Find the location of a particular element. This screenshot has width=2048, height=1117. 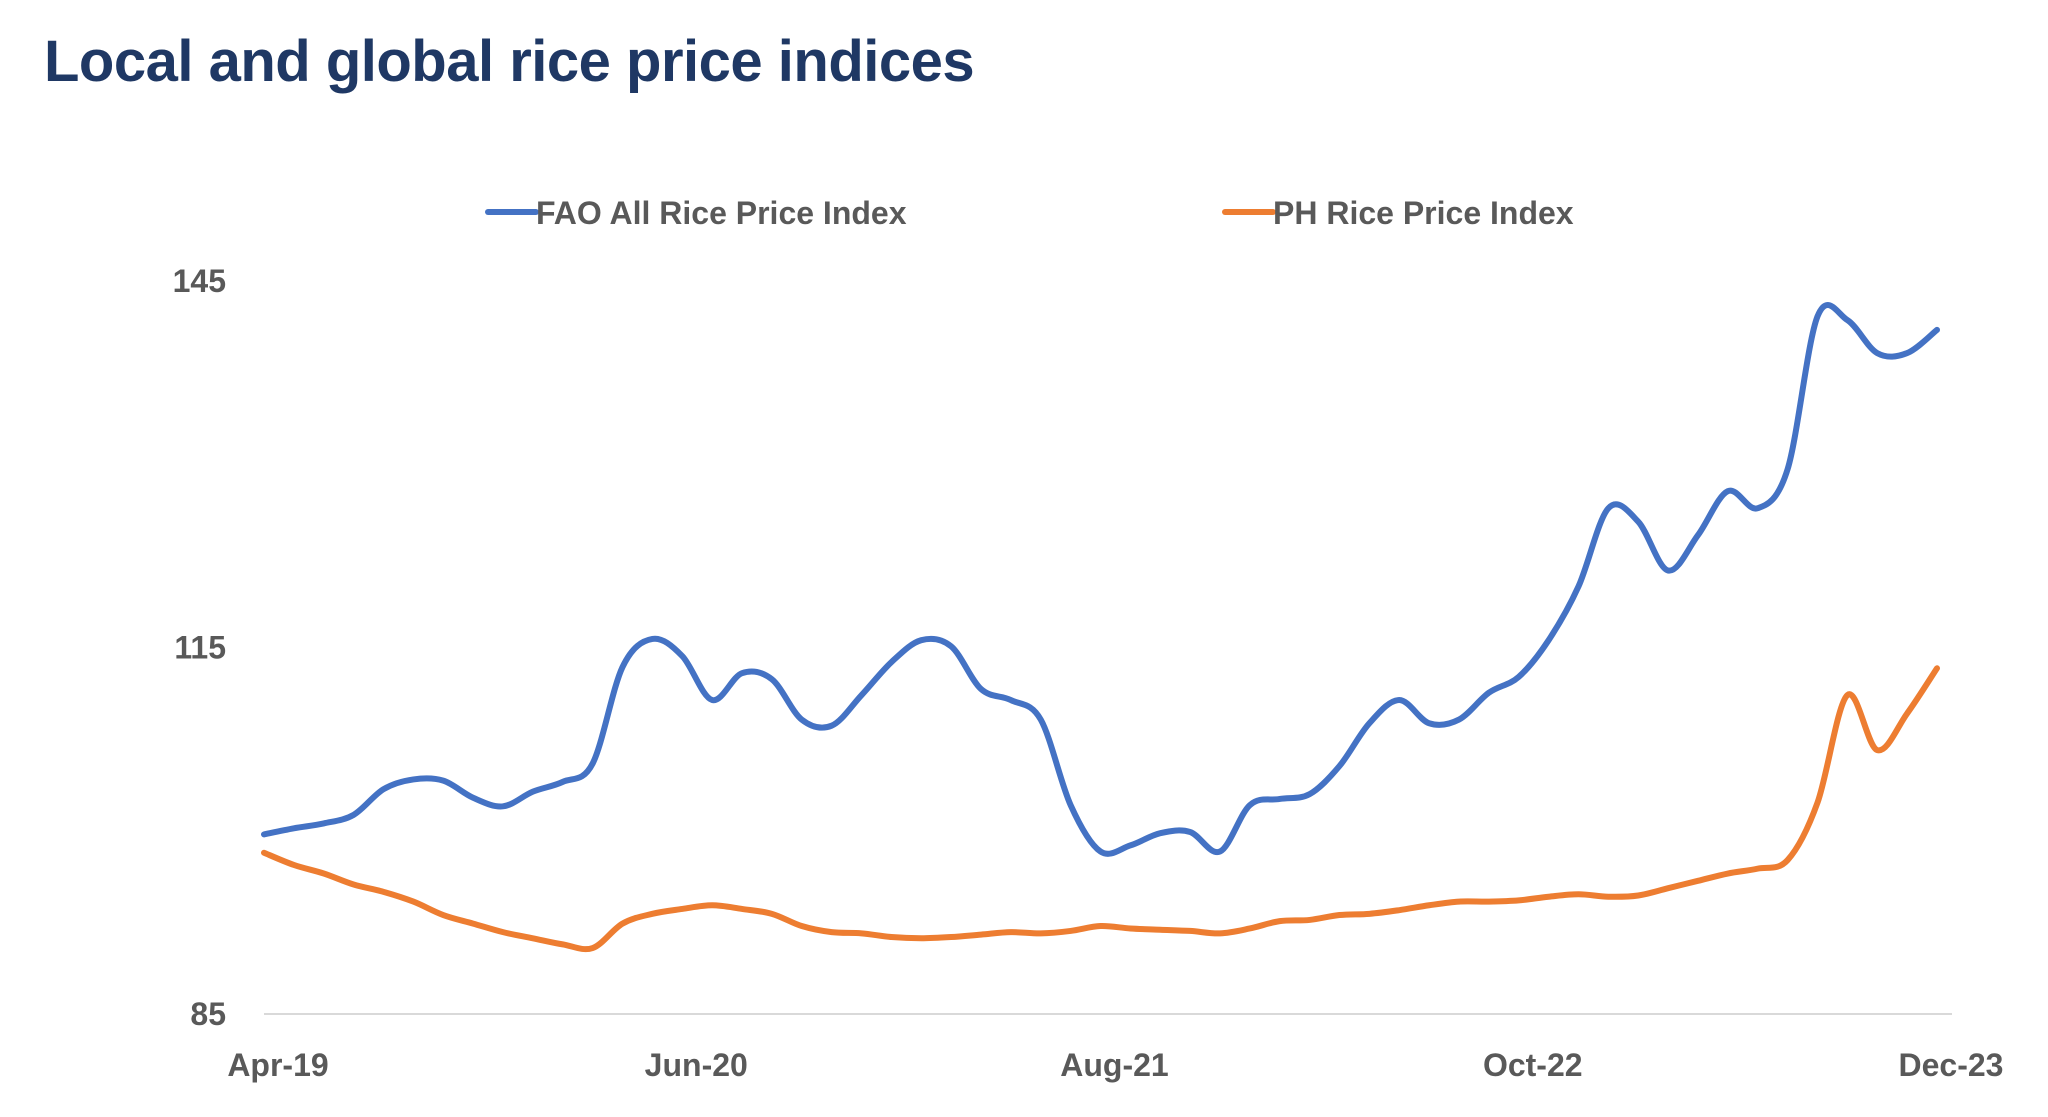

y-tick-label: 115 is located at coordinates (200, 648).